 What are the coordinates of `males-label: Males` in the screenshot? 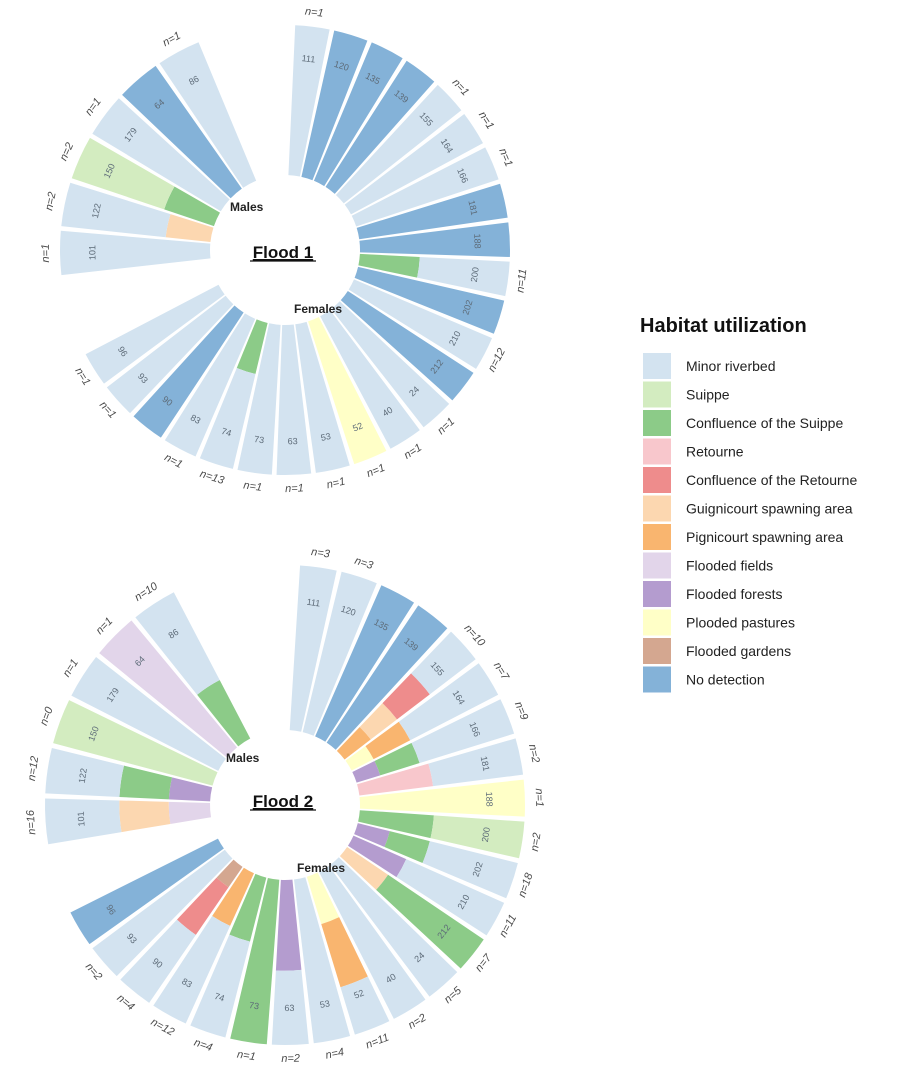 It's located at (243, 758).